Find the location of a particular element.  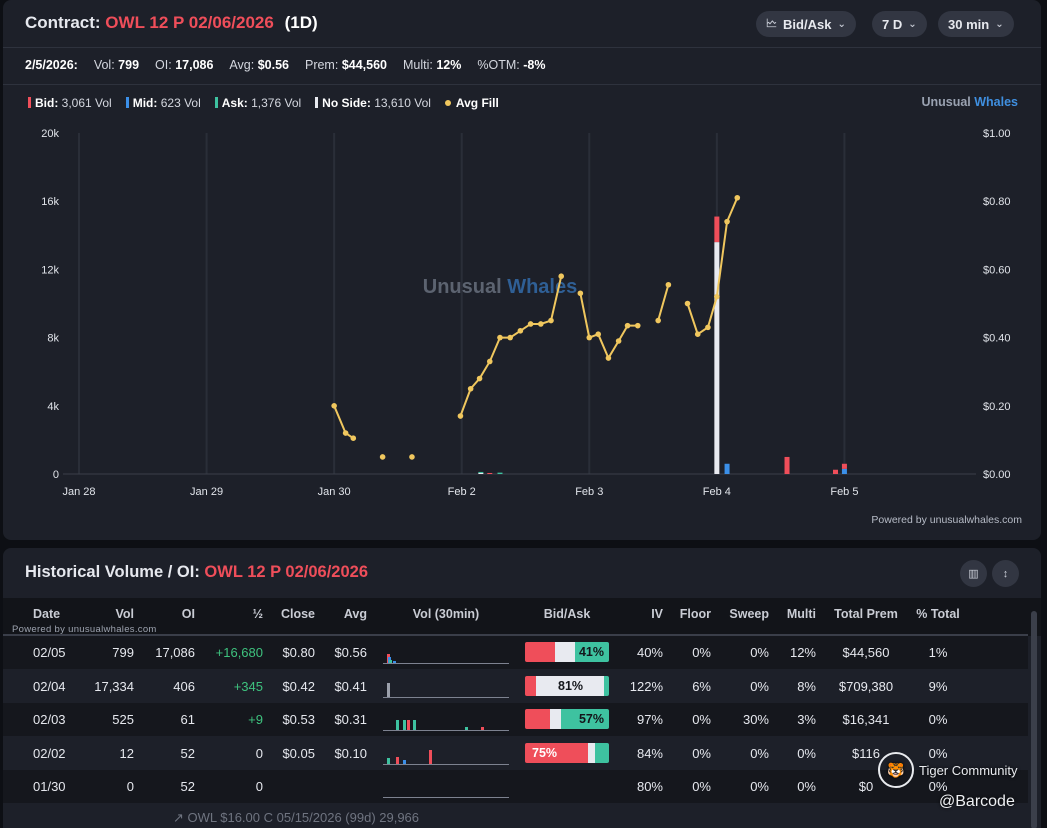

y-right-tick-label: $0.80 is located at coordinates (997, 202).